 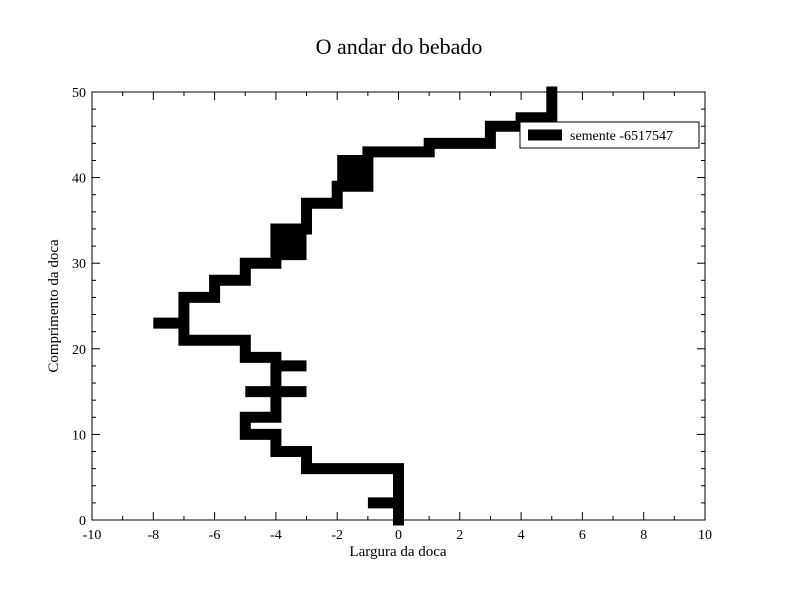 What do you see at coordinates (621, 136) in the screenshot?
I see `legend-label: semente -6517547` at bounding box center [621, 136].